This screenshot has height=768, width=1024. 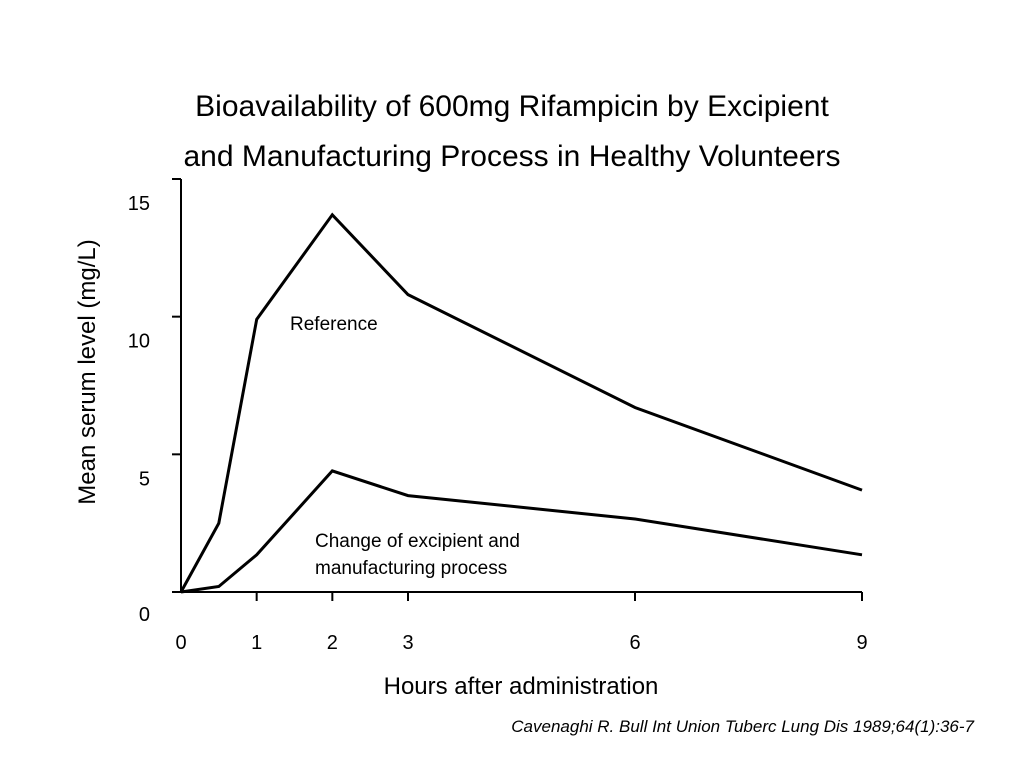 I want to click on y-tick-label: 5, so click(x=144, y=479).